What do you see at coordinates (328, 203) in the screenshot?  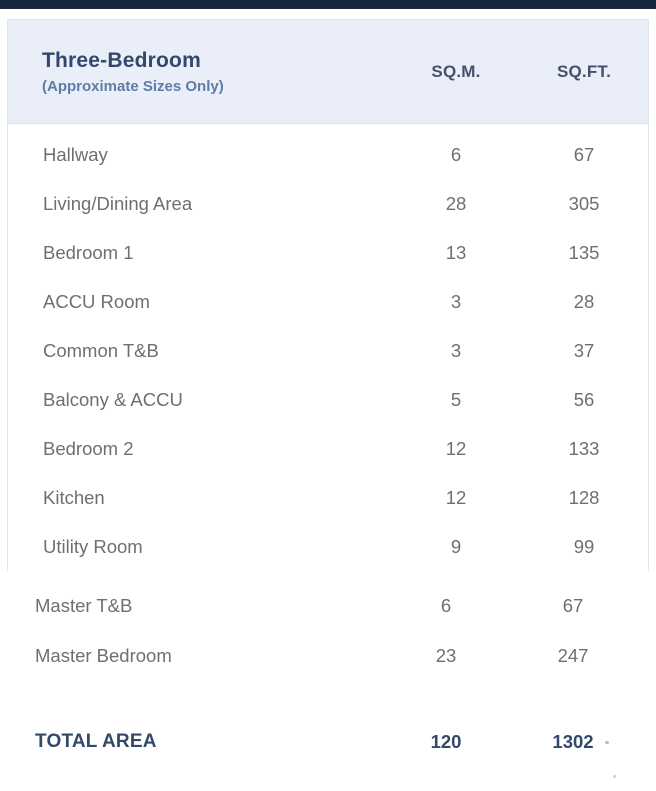 I see `table-row: Living/Dining Area 28 305` at bounding box center [328, 203].